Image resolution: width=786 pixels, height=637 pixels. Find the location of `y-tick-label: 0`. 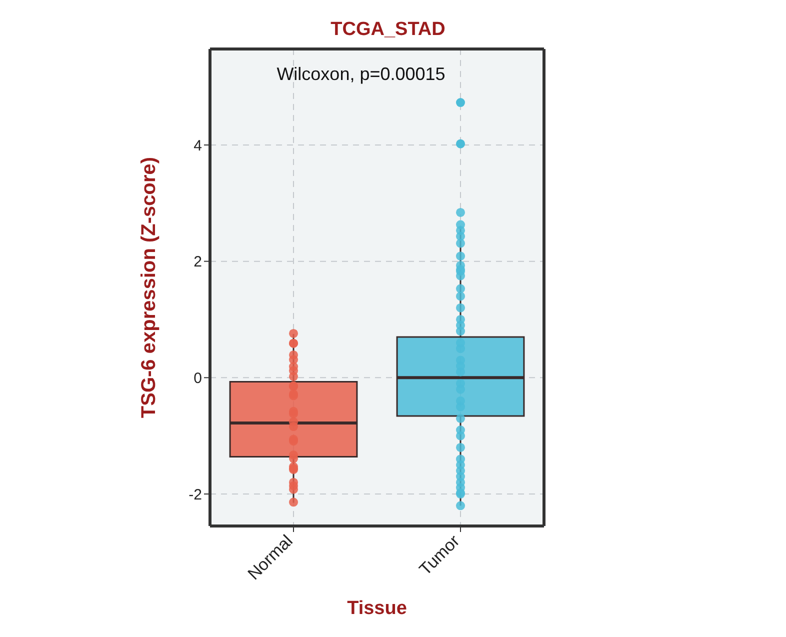

y-tick-label: 0 is located at coordinates (198, 378).